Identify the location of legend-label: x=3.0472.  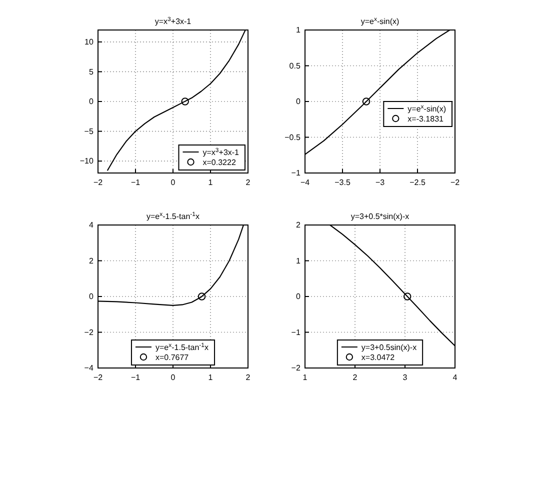
(378, 357).